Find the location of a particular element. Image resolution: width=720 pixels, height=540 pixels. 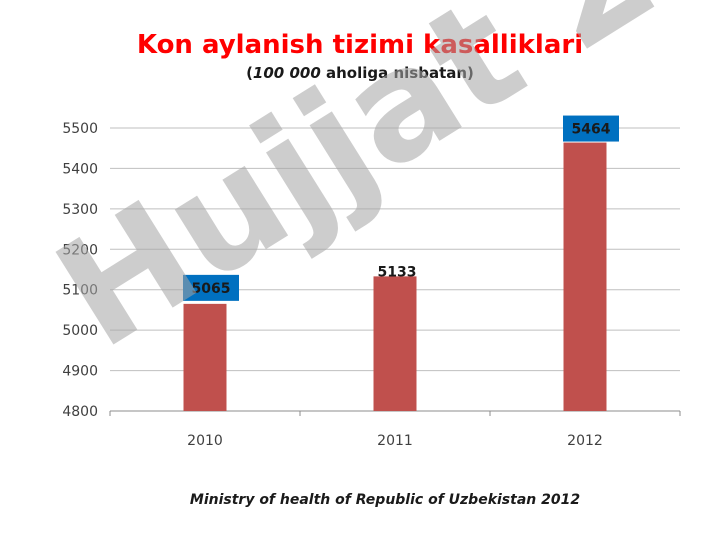

y-tick-label: 4800 is located at coordinates (80, 412).